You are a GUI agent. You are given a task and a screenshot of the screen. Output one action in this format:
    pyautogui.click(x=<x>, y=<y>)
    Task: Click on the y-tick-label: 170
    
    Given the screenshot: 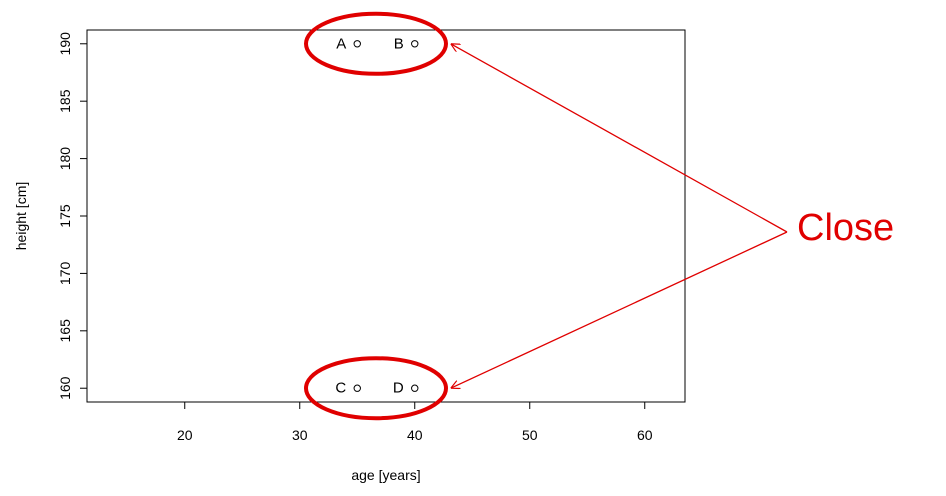 What is the action you would take?
    pyautogui.click(x=65, y=274)
    